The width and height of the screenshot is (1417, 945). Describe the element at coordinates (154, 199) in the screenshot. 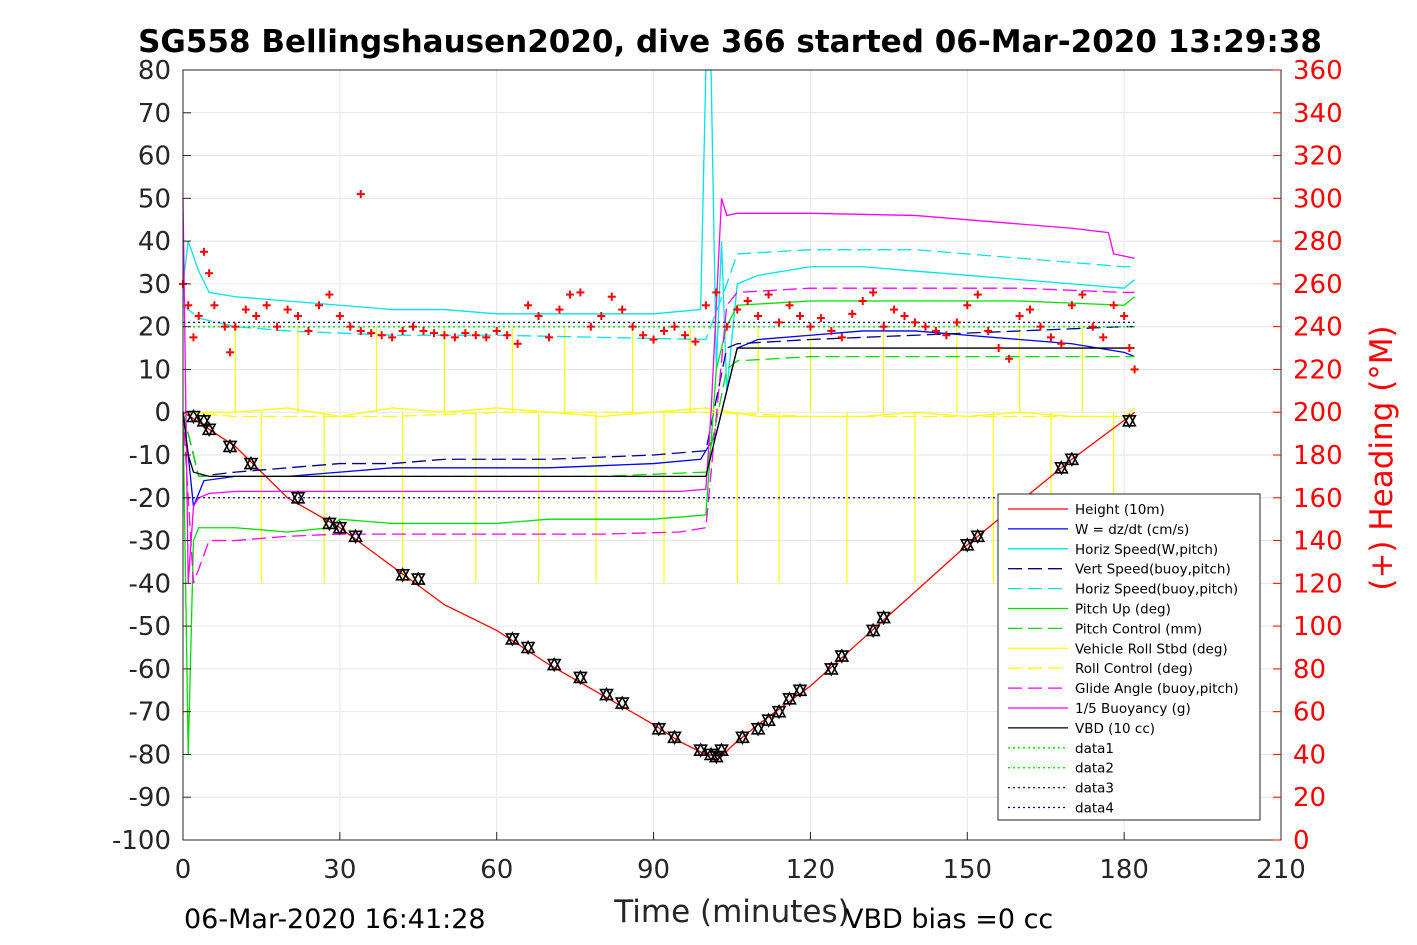

I see `y-tick-label: 50` at that location.